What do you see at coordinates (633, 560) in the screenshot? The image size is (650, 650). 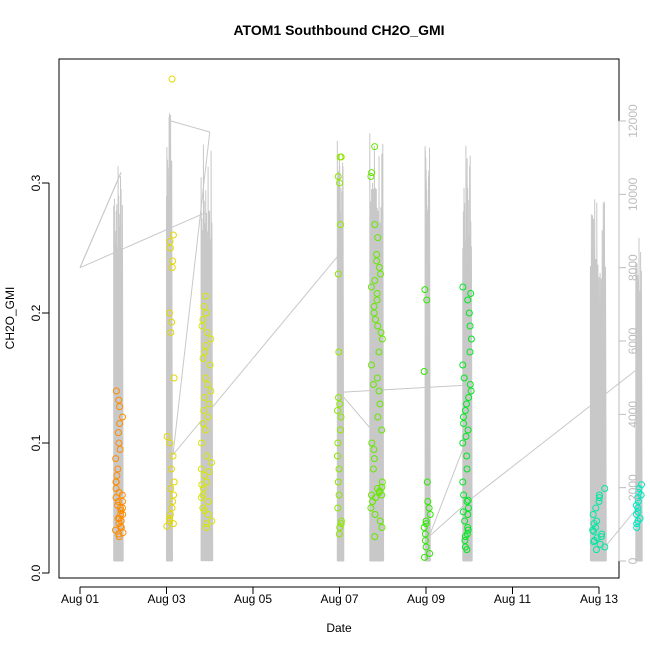 I see `y2-tick-label: 0` at bounding box center [633, 560].